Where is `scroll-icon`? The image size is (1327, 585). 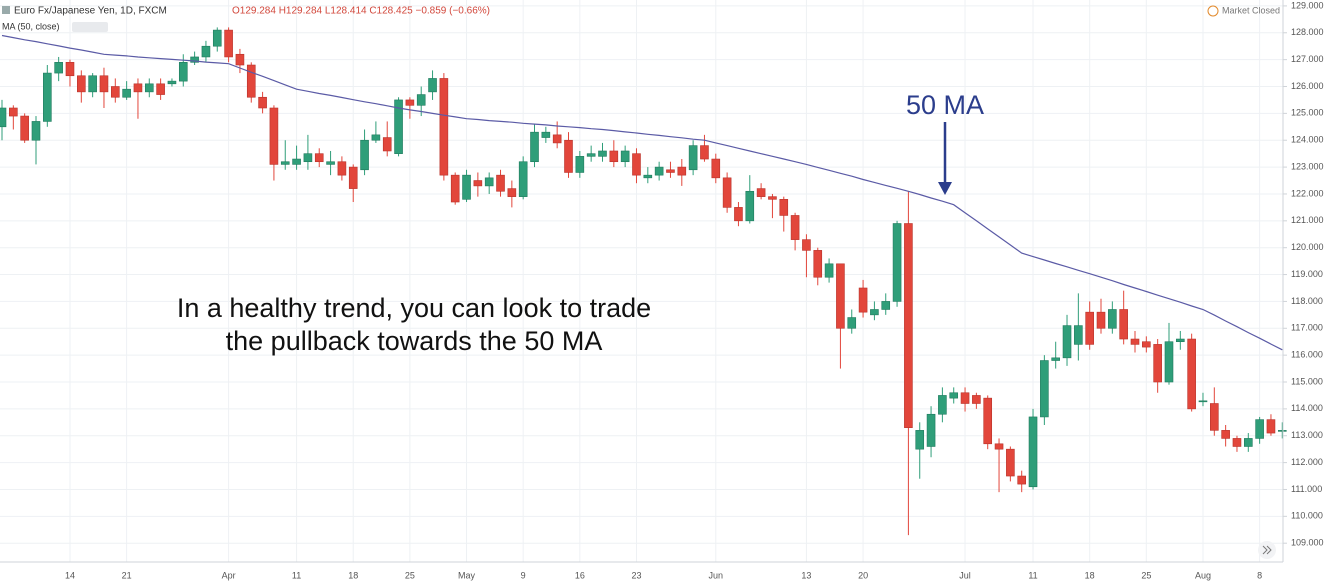 scroll-icon is located at coordinates (1267, 550).